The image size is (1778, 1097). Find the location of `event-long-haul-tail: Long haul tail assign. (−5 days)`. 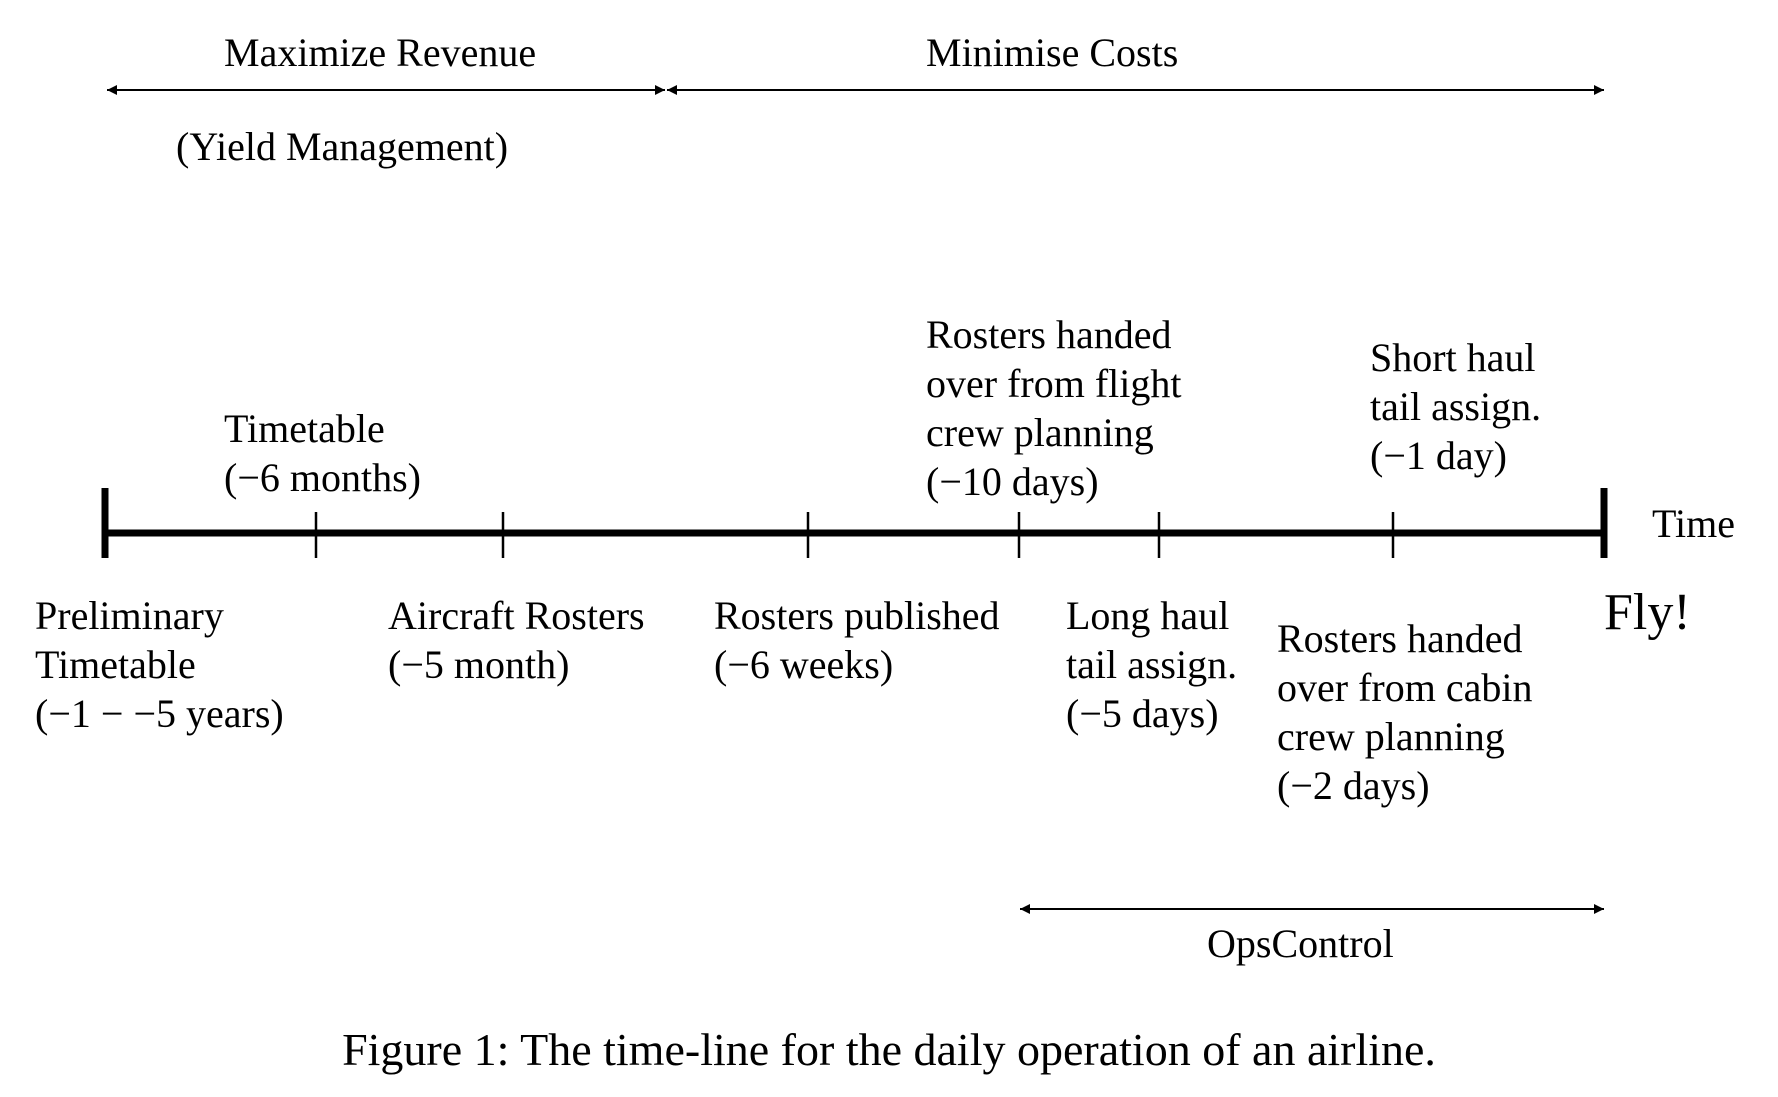

event-long-haul-tail: Long haul tail assign. (−5 days) is located at coordinates (1151, 664).